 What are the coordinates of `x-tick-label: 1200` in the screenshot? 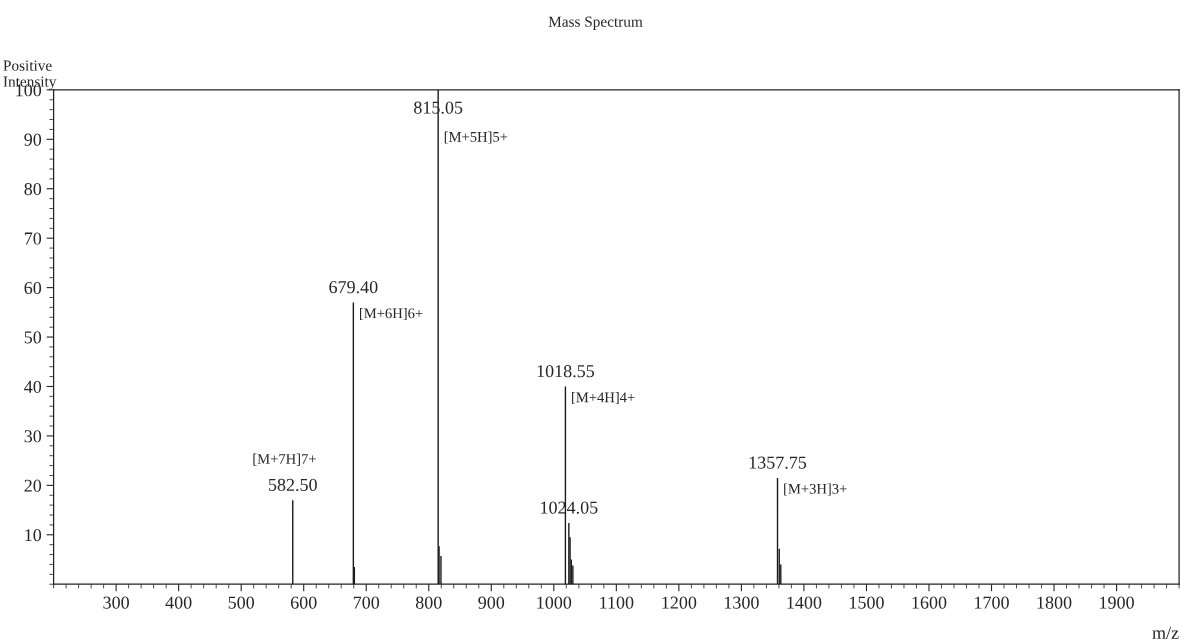 It's located at (679, 602).